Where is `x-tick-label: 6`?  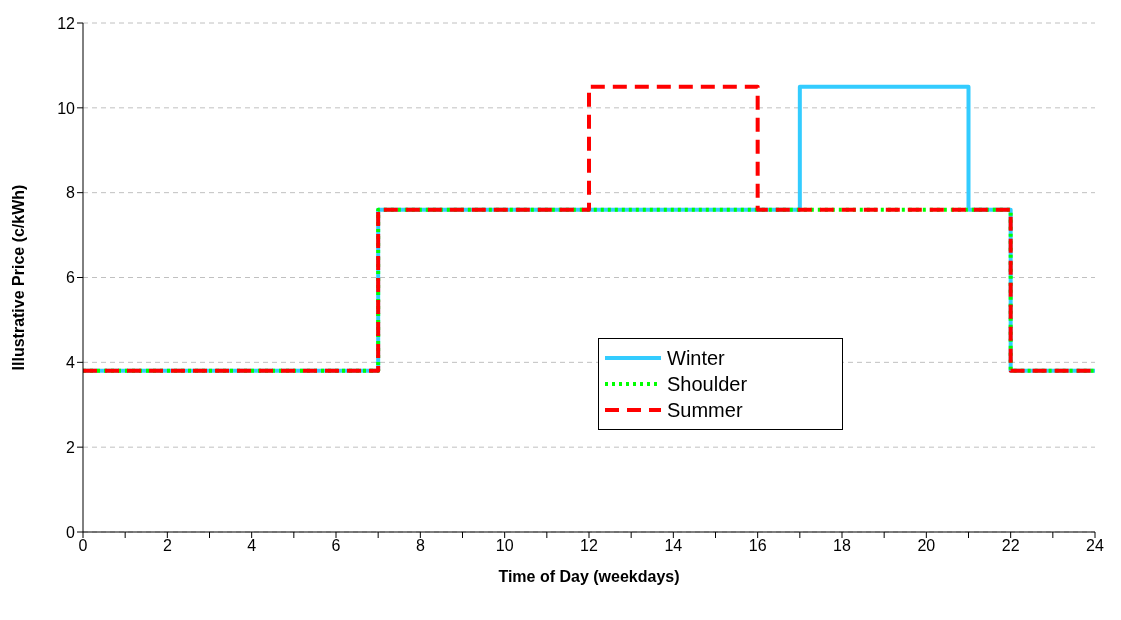
x-tick-label: 6 is located at coordinates (336, 546).